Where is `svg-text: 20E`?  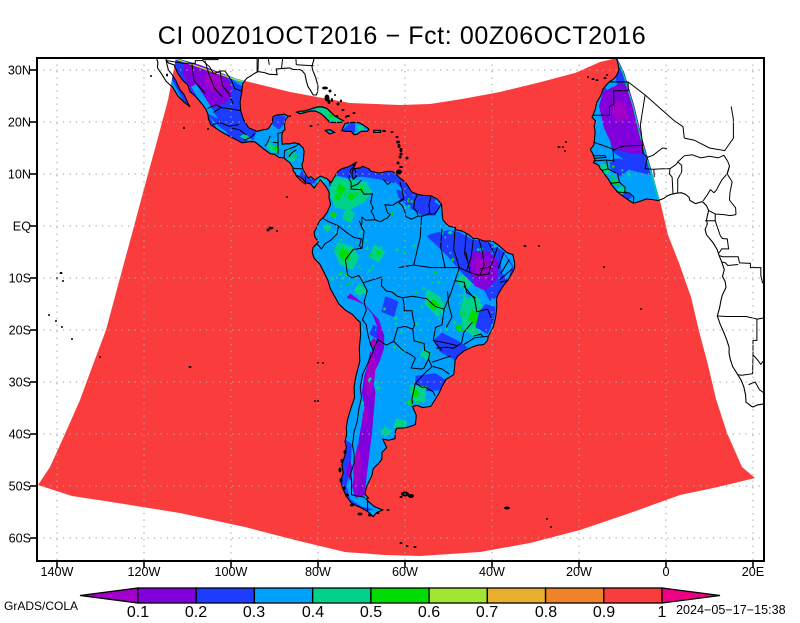 svg-text: 20E is located at coordinates (753, 572).